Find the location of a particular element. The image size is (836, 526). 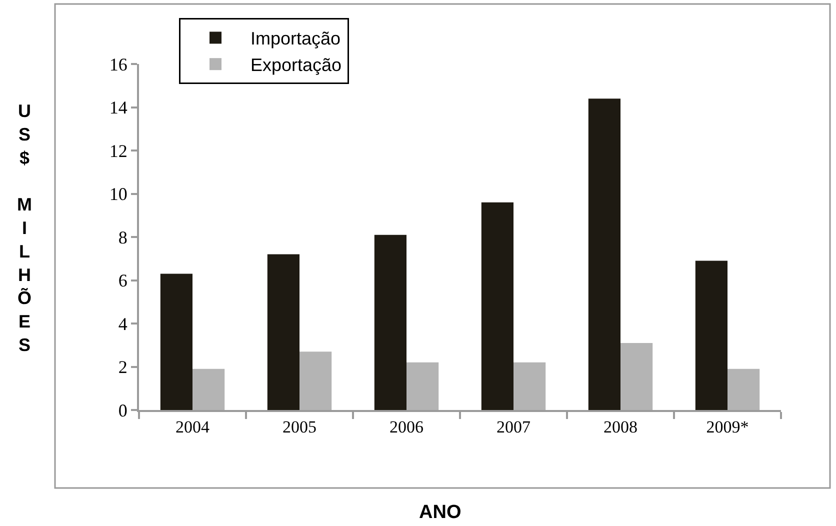

y-tick-label: 2 is located at coordinates (123, 367).